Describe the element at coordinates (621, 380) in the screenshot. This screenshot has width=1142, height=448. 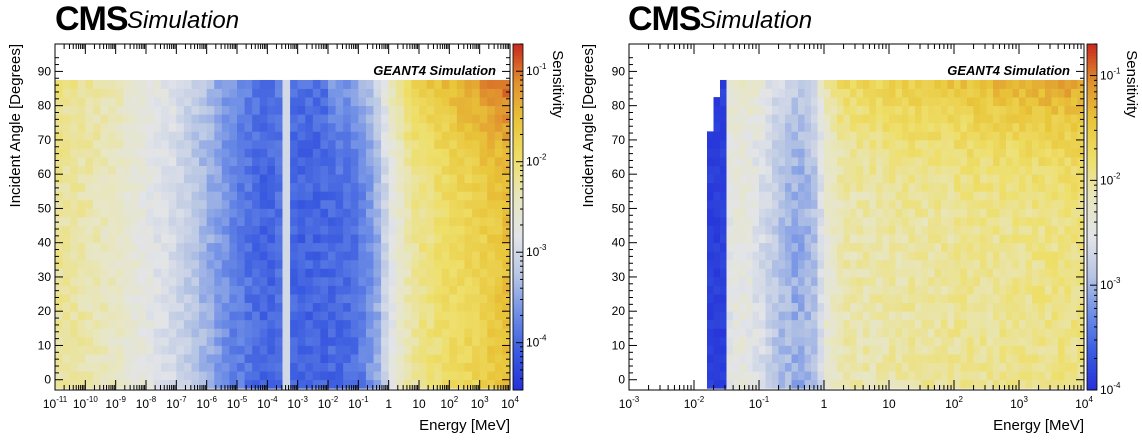
I see `y-tick-label: 0` at that location.